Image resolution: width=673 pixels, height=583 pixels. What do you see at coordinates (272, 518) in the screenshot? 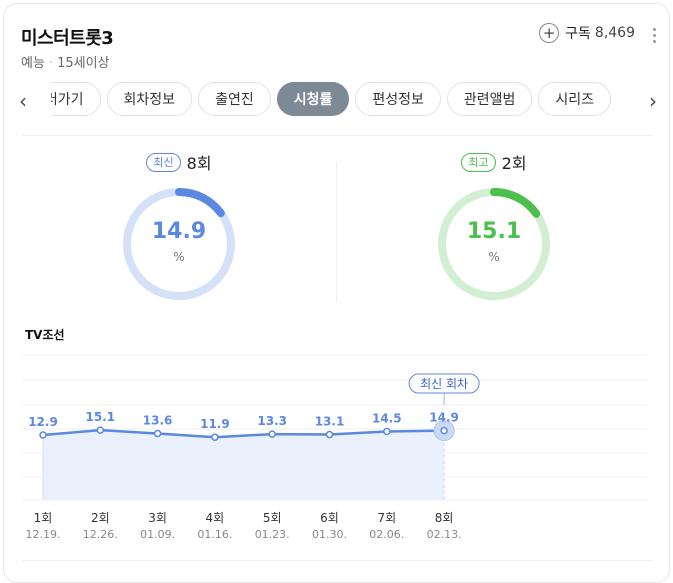
I see `episode-tick-label: 5회` at bounding box center [272, 518].